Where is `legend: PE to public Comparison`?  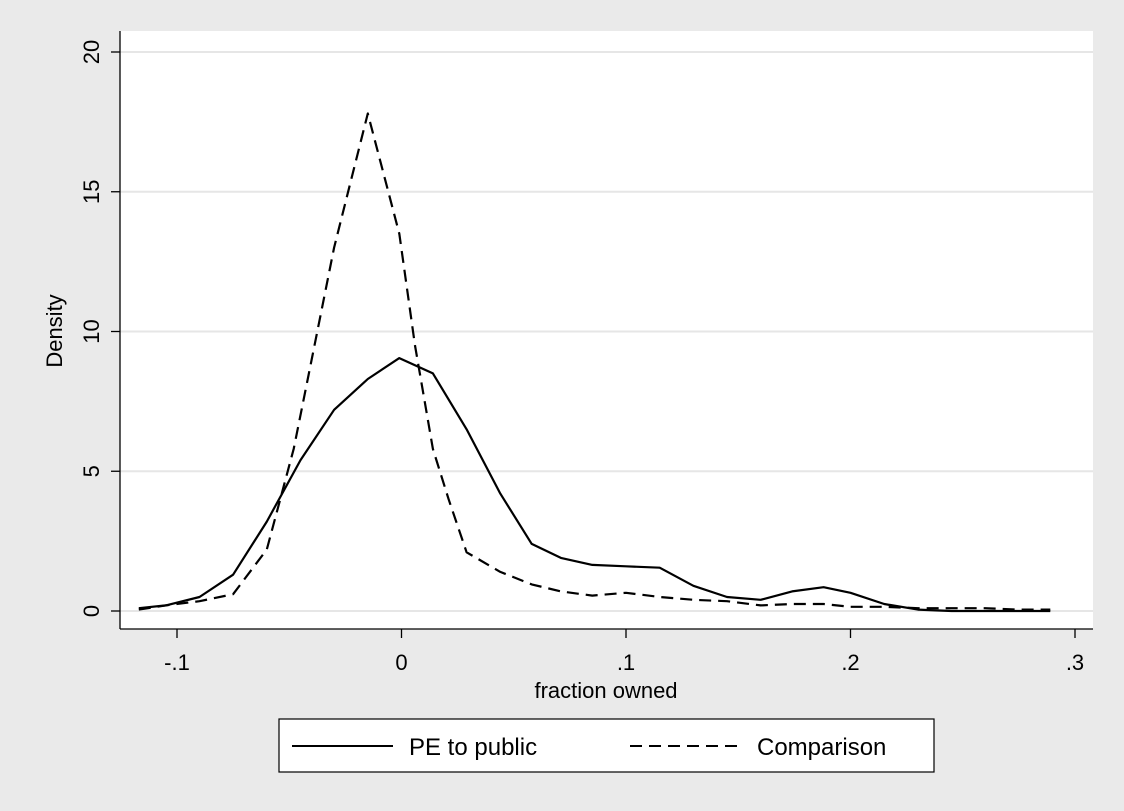
legend: PE to public Comparison is located at coordinates (606, 745).